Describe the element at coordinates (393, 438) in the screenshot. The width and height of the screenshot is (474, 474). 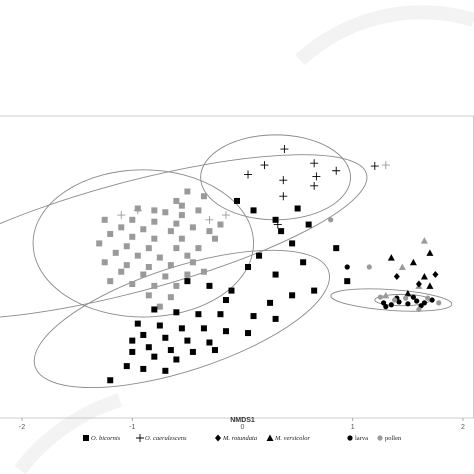
I see `legend-label: pollen` at that location.